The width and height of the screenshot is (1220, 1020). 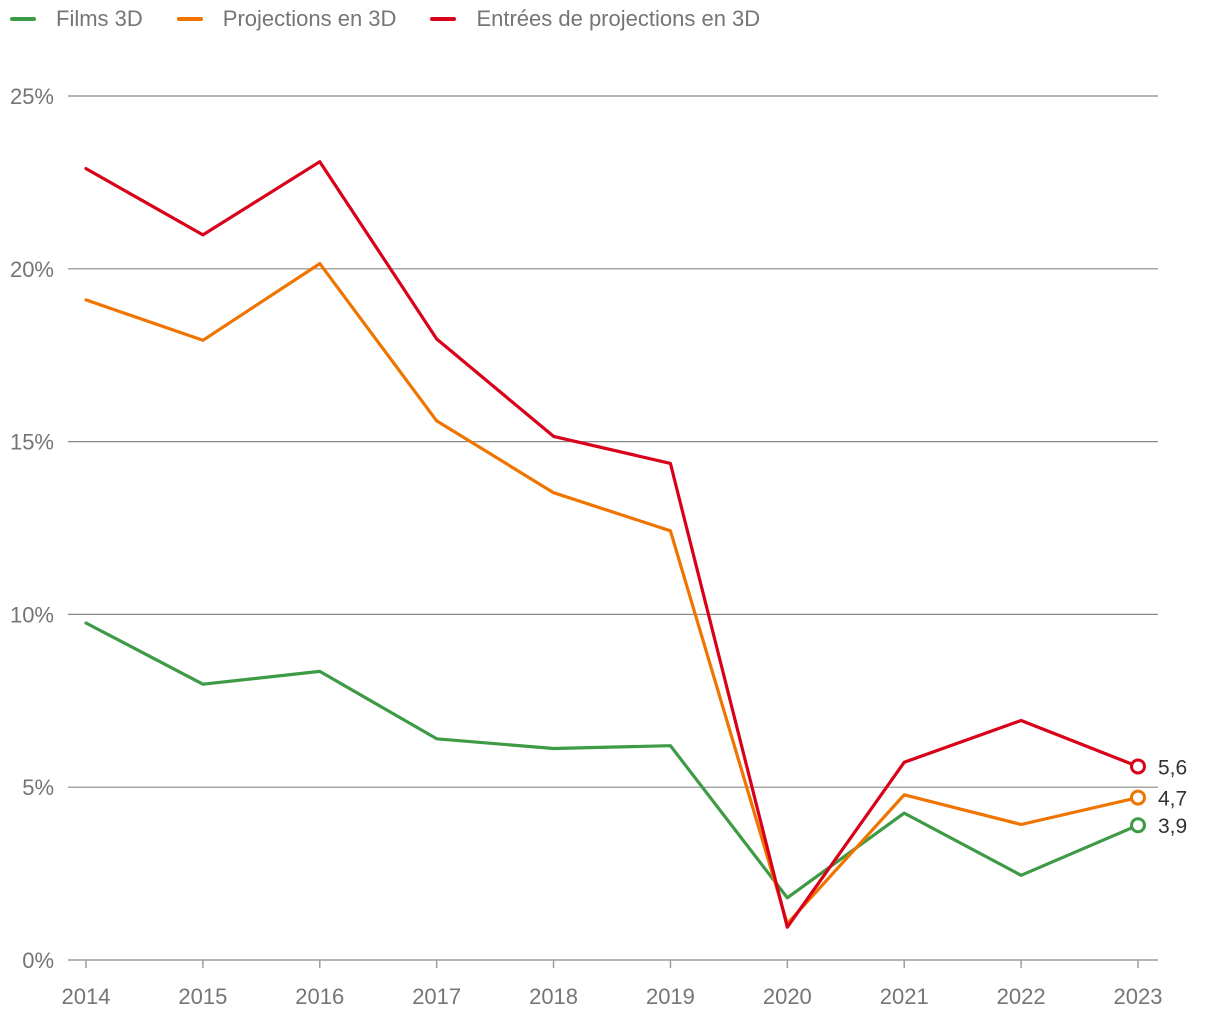 What do you see at coordinates (1172, 826) in the screenshot?
I see `end-label-films-3d: 3,9` at bounding box center [1172, 826].